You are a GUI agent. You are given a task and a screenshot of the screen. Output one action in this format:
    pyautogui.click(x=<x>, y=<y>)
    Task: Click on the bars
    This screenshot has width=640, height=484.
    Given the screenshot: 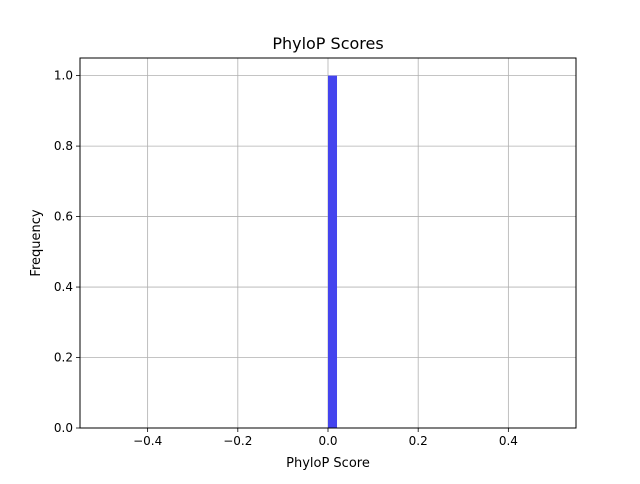 What is the action you would take?
    pyautogui.click(x=333, y=251)
    